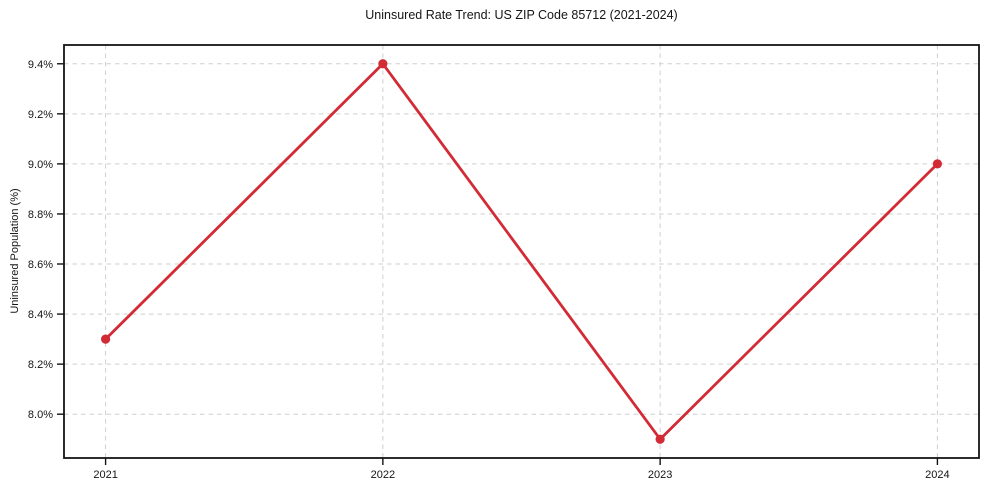  I want to click on y-tick-label: 8.0%, so click(40, 415).